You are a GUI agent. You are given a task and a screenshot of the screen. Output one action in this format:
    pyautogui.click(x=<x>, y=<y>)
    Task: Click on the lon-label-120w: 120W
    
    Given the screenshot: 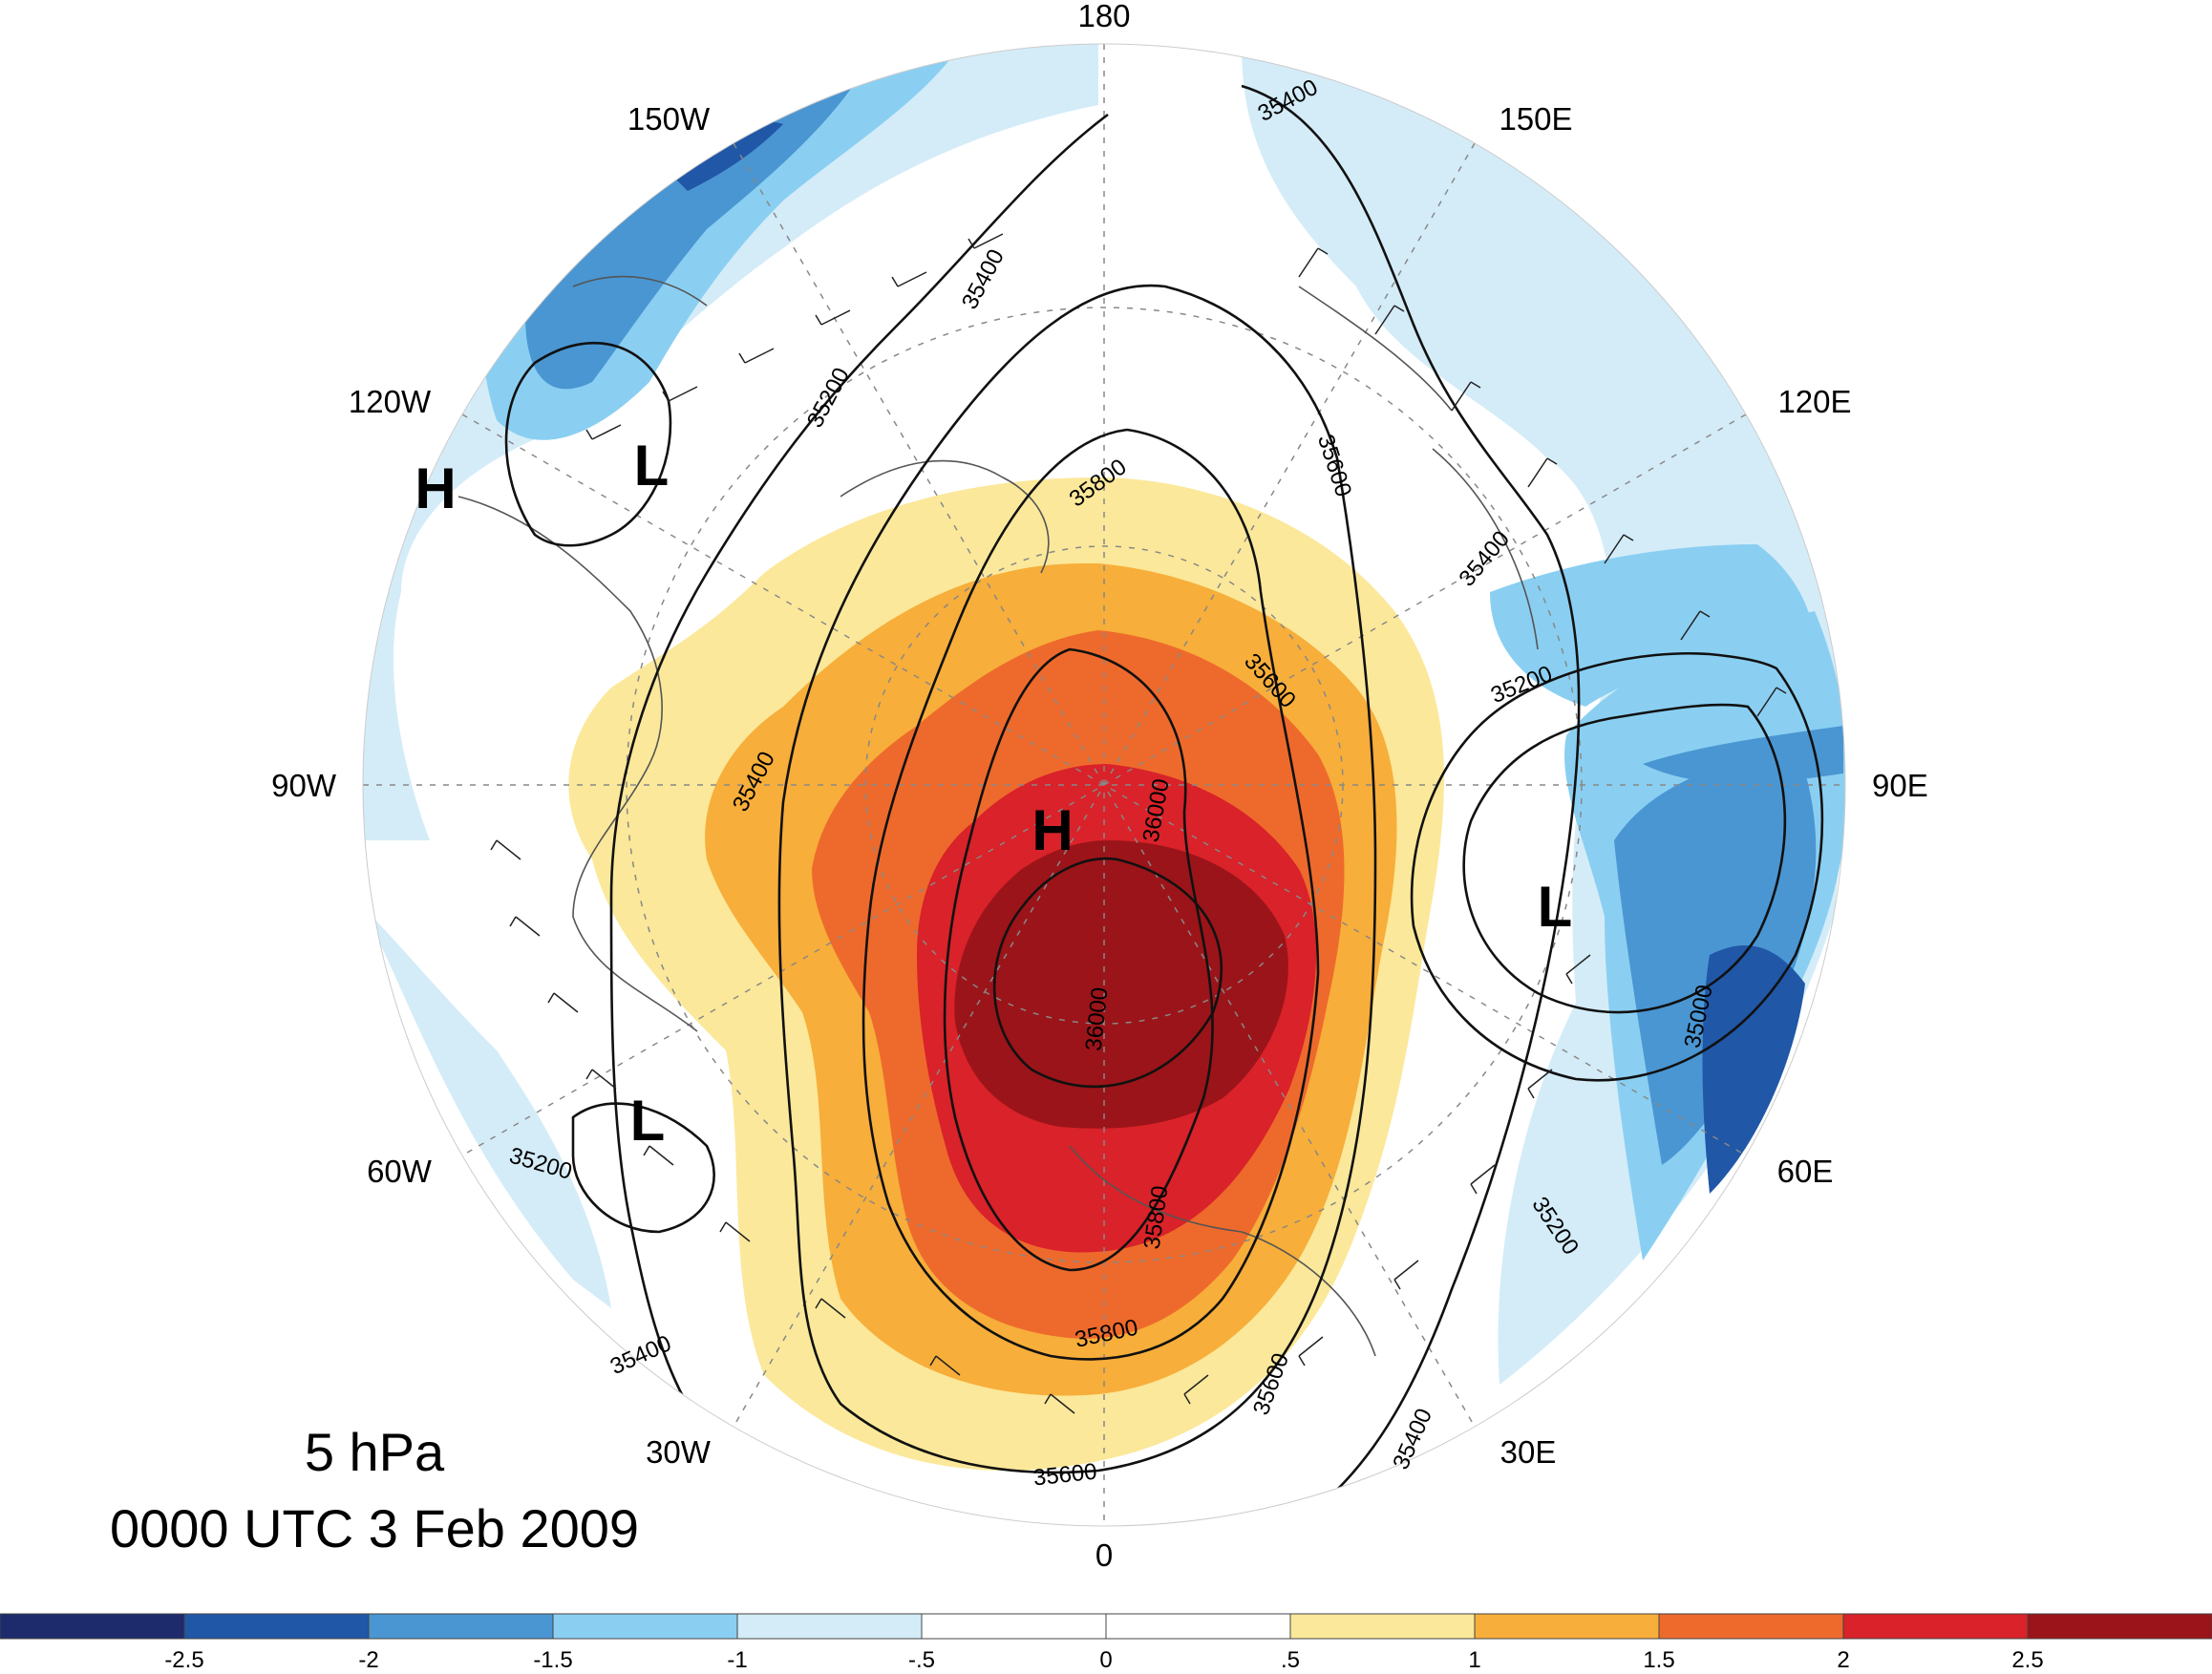 What is the action you would take?
    pyautogui.click(x=390, y=401)
    